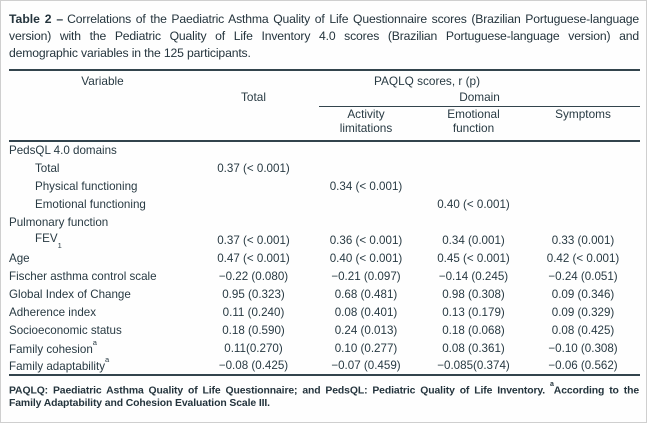  I want to click on row-label-pulmonary-function: Pulmonary function, so click(59, 222).